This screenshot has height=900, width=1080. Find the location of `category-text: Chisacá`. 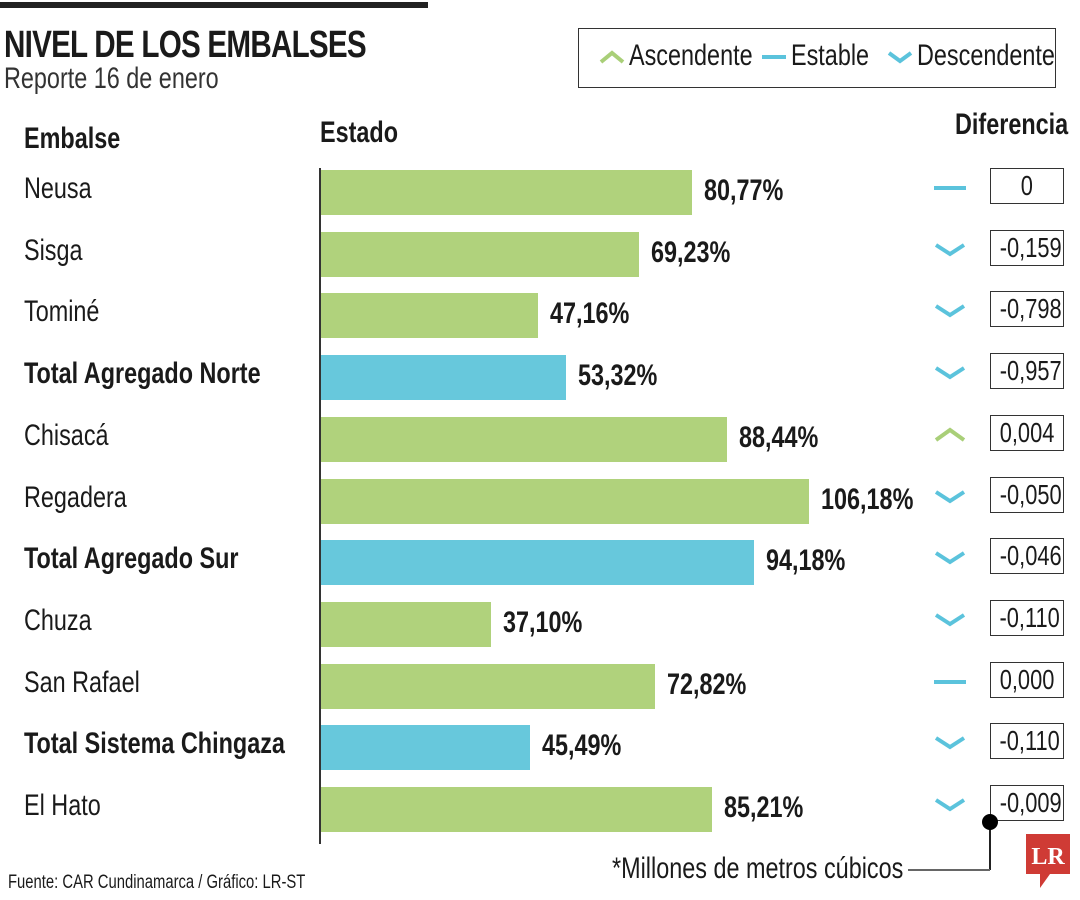

category-text: Chisacá is located at coordinates (66, 435).